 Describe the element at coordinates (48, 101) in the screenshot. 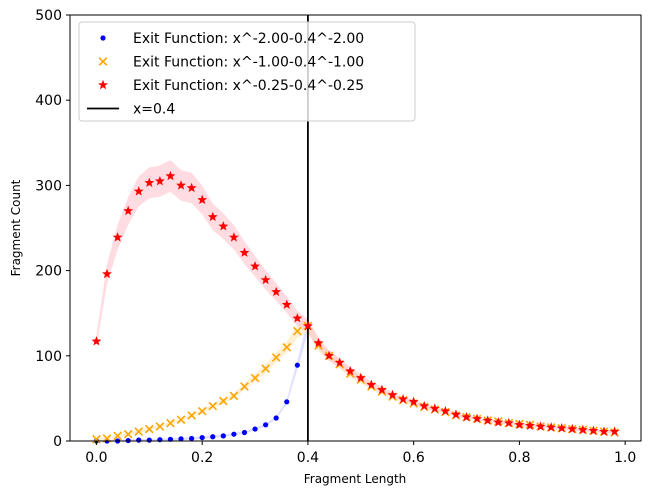

I see `y-tick-label: 400` at that location.